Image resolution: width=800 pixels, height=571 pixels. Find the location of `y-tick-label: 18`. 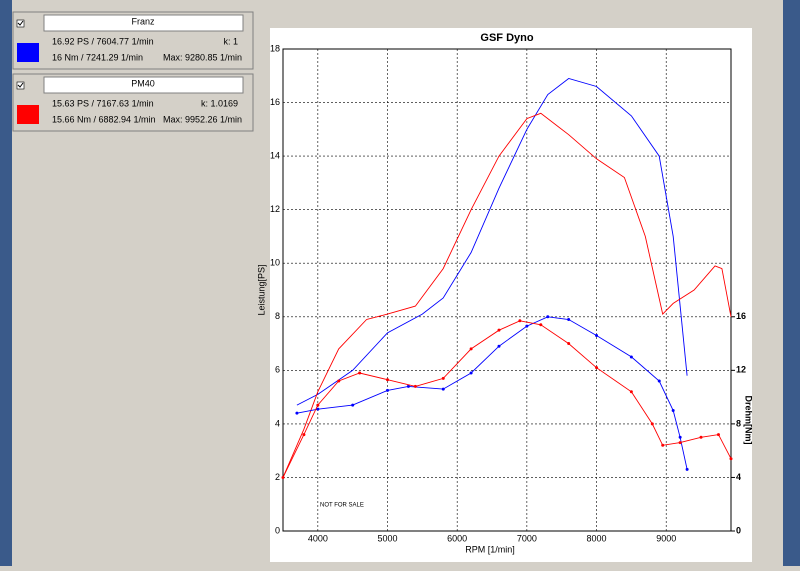

y-tick-label: 18 is located at coordinates (275, 48).